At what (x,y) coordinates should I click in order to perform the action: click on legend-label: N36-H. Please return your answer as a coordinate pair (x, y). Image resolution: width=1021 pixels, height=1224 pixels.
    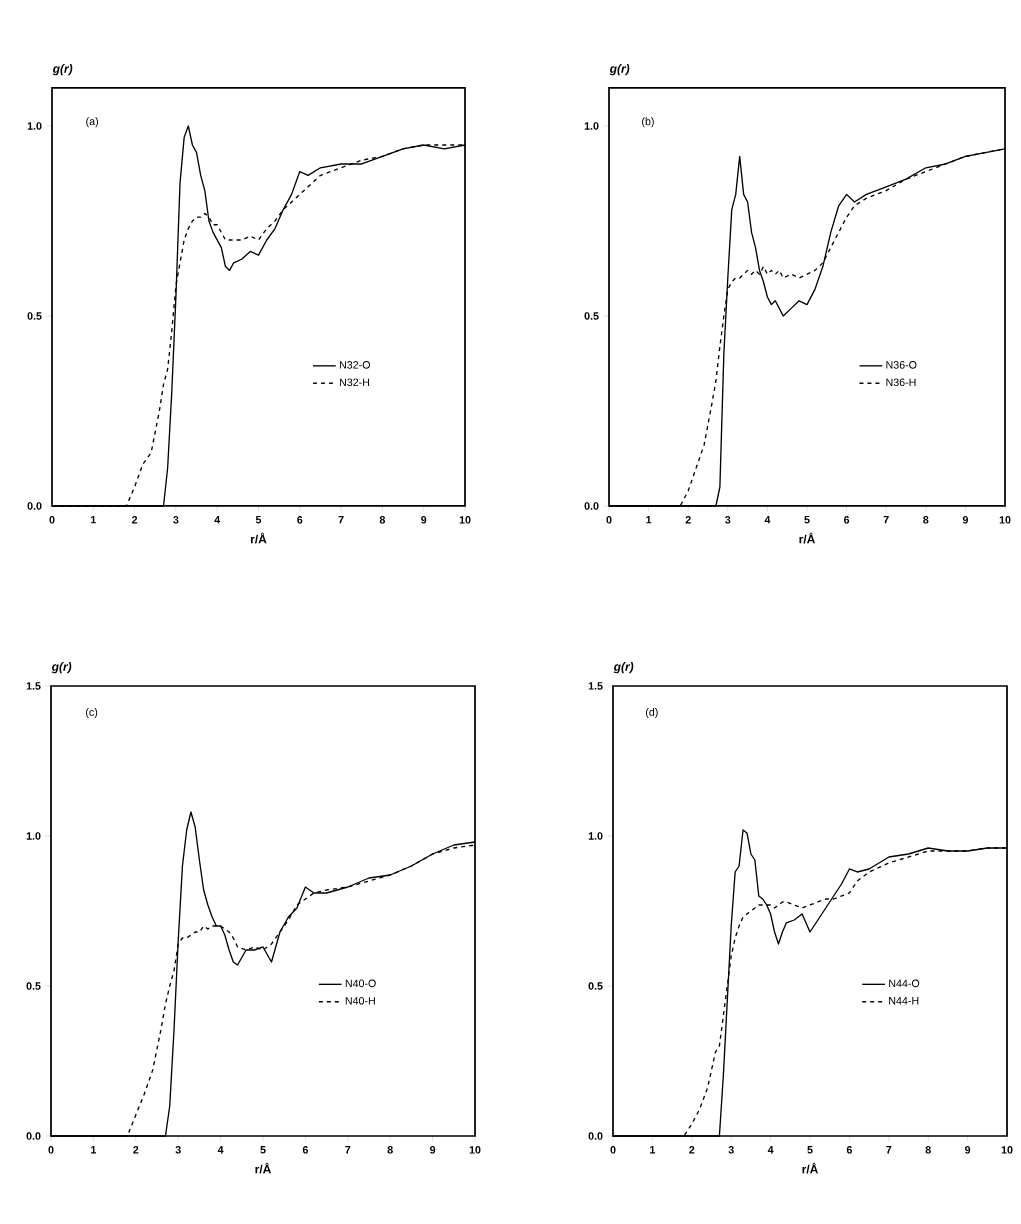
    Looking at the image, I should click on (901, 382).